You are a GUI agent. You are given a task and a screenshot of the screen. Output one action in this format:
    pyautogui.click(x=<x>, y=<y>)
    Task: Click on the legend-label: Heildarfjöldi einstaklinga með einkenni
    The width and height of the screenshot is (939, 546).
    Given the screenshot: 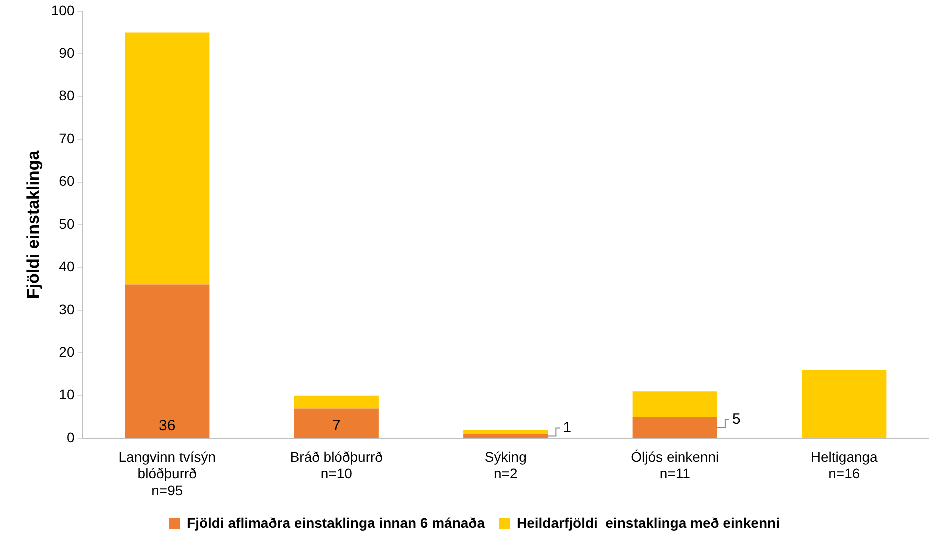 What is the action you would take?
    pyautogui.click(x=648, y=522)
    